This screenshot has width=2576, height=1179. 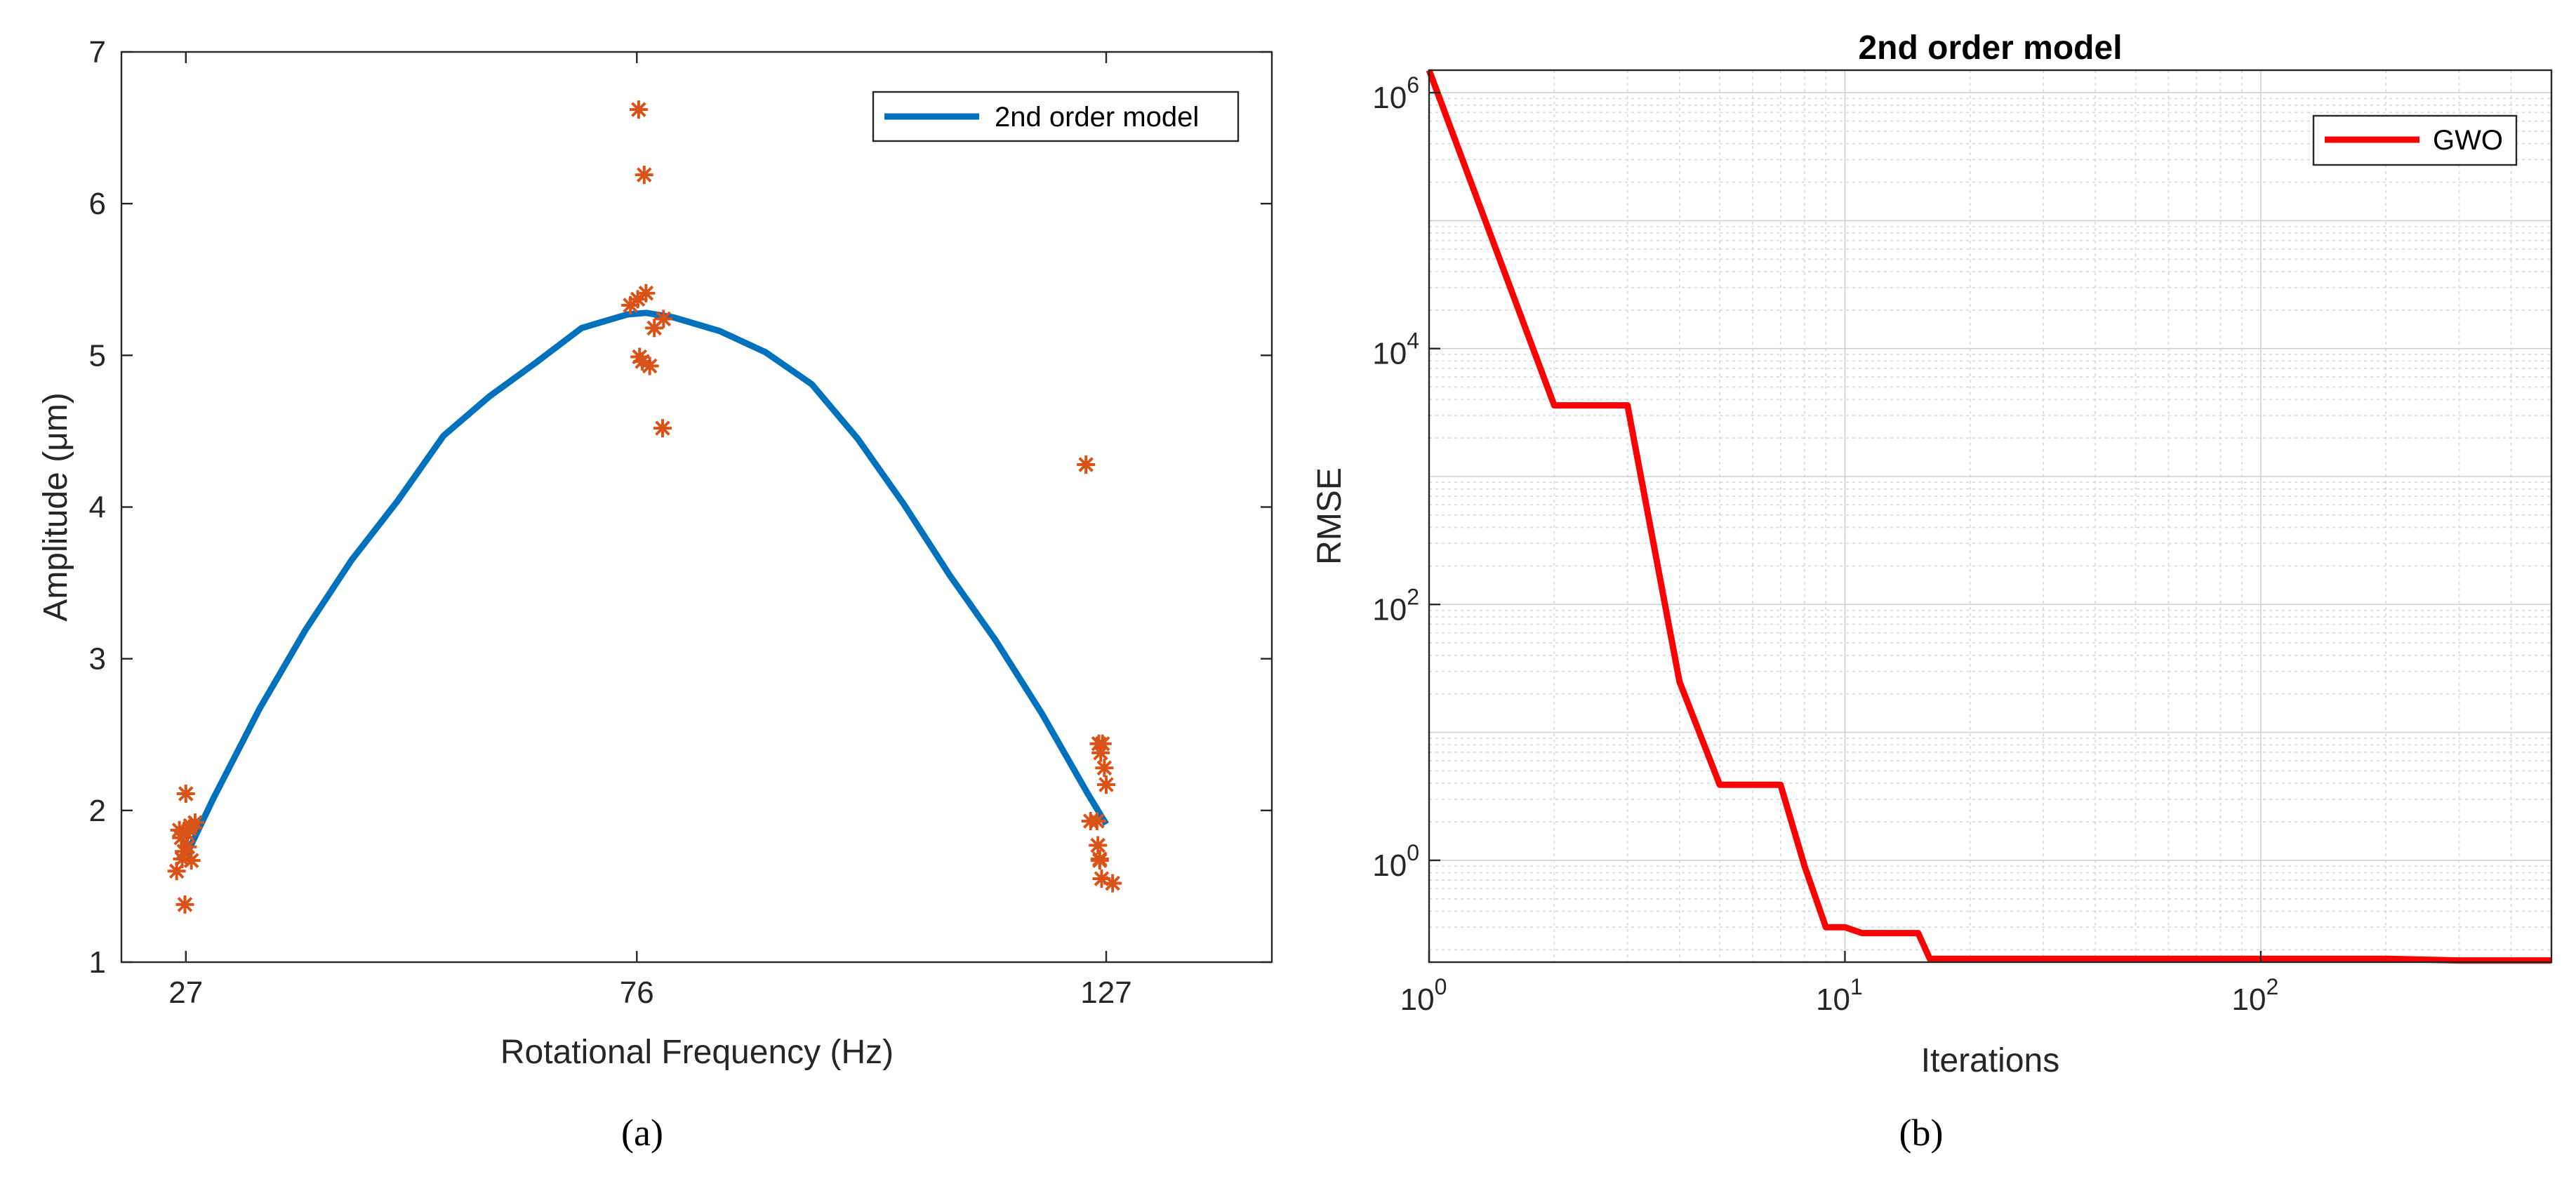 What do you see at coordinates (2415, 140) in the screenshot?
I see `legend: GWO` at bounding box center [2415, 140].